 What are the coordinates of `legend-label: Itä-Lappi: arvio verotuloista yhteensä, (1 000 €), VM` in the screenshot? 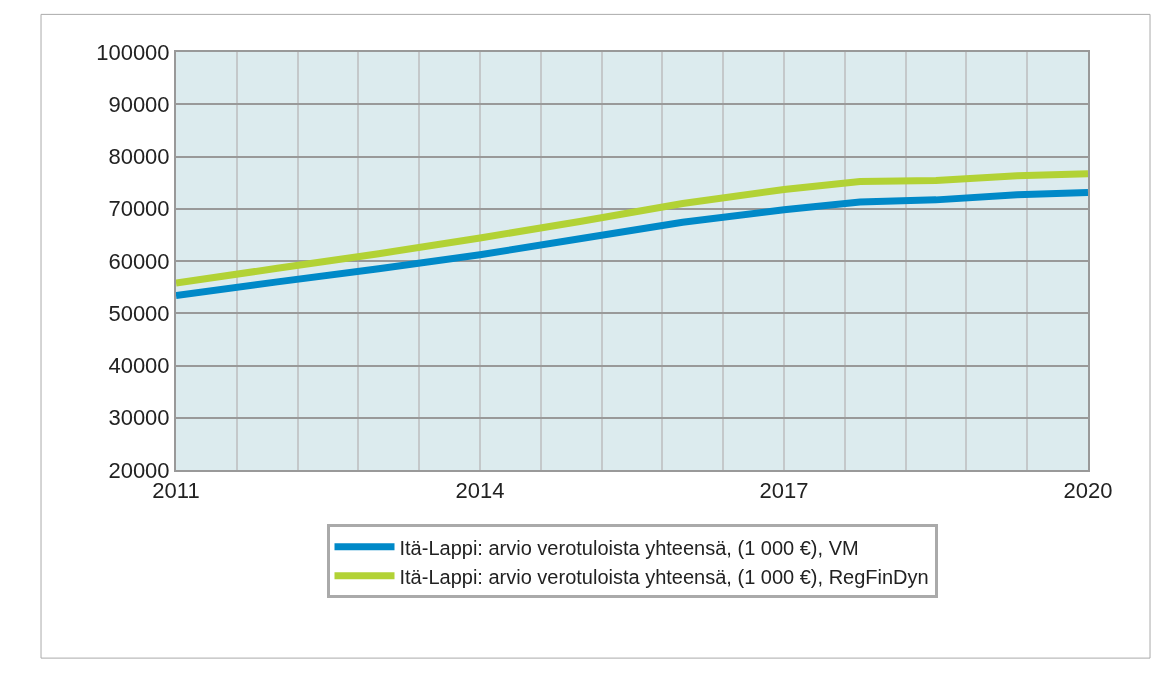 It's located at (629, 547).